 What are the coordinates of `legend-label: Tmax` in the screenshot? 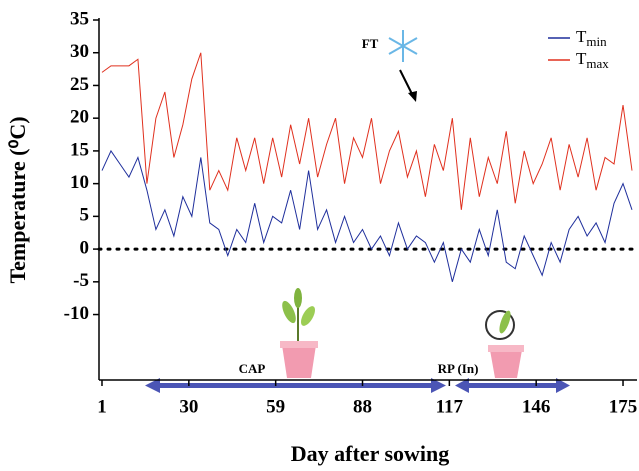 It's located at (592, 60).